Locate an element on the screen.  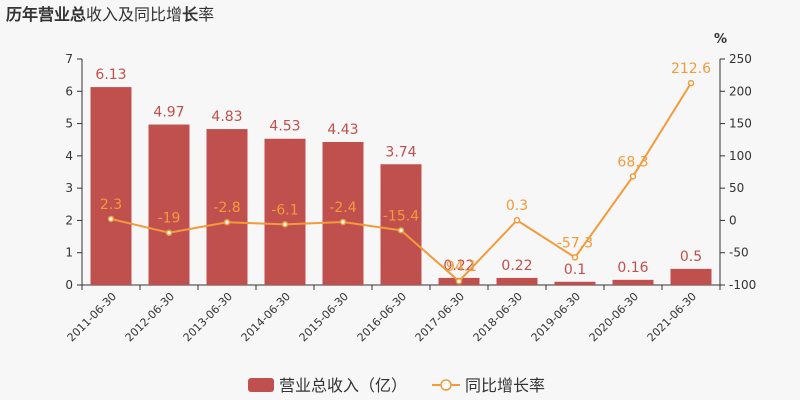
growth-rate-label: -2.4 is located at coordinates (342, 208).